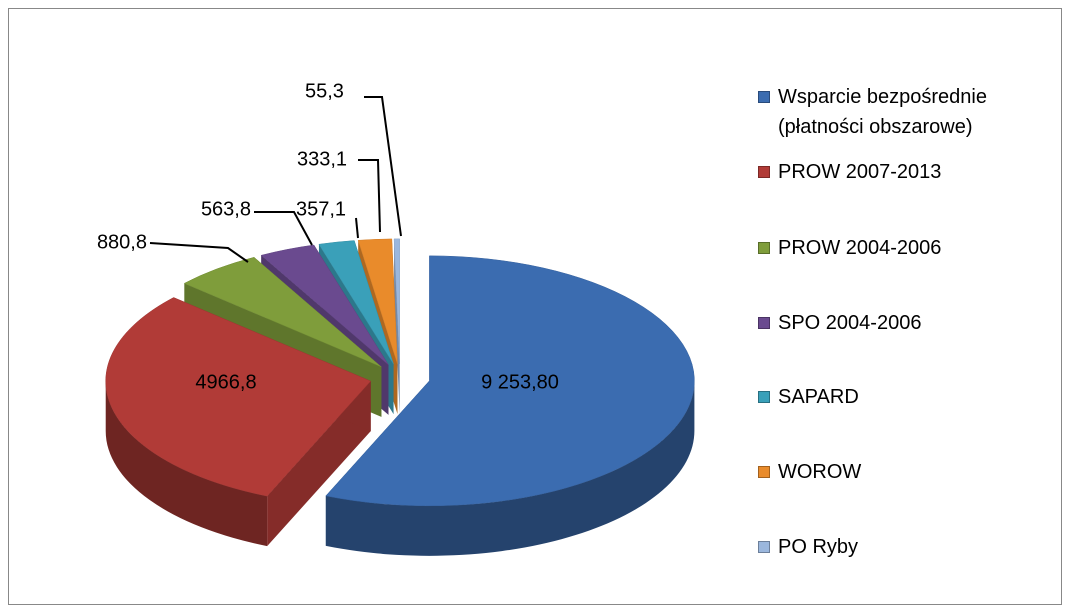  Describe the element at coordinates (903, 547) in the screenshot. I see `legend-entry: PO Ryby` at that location.